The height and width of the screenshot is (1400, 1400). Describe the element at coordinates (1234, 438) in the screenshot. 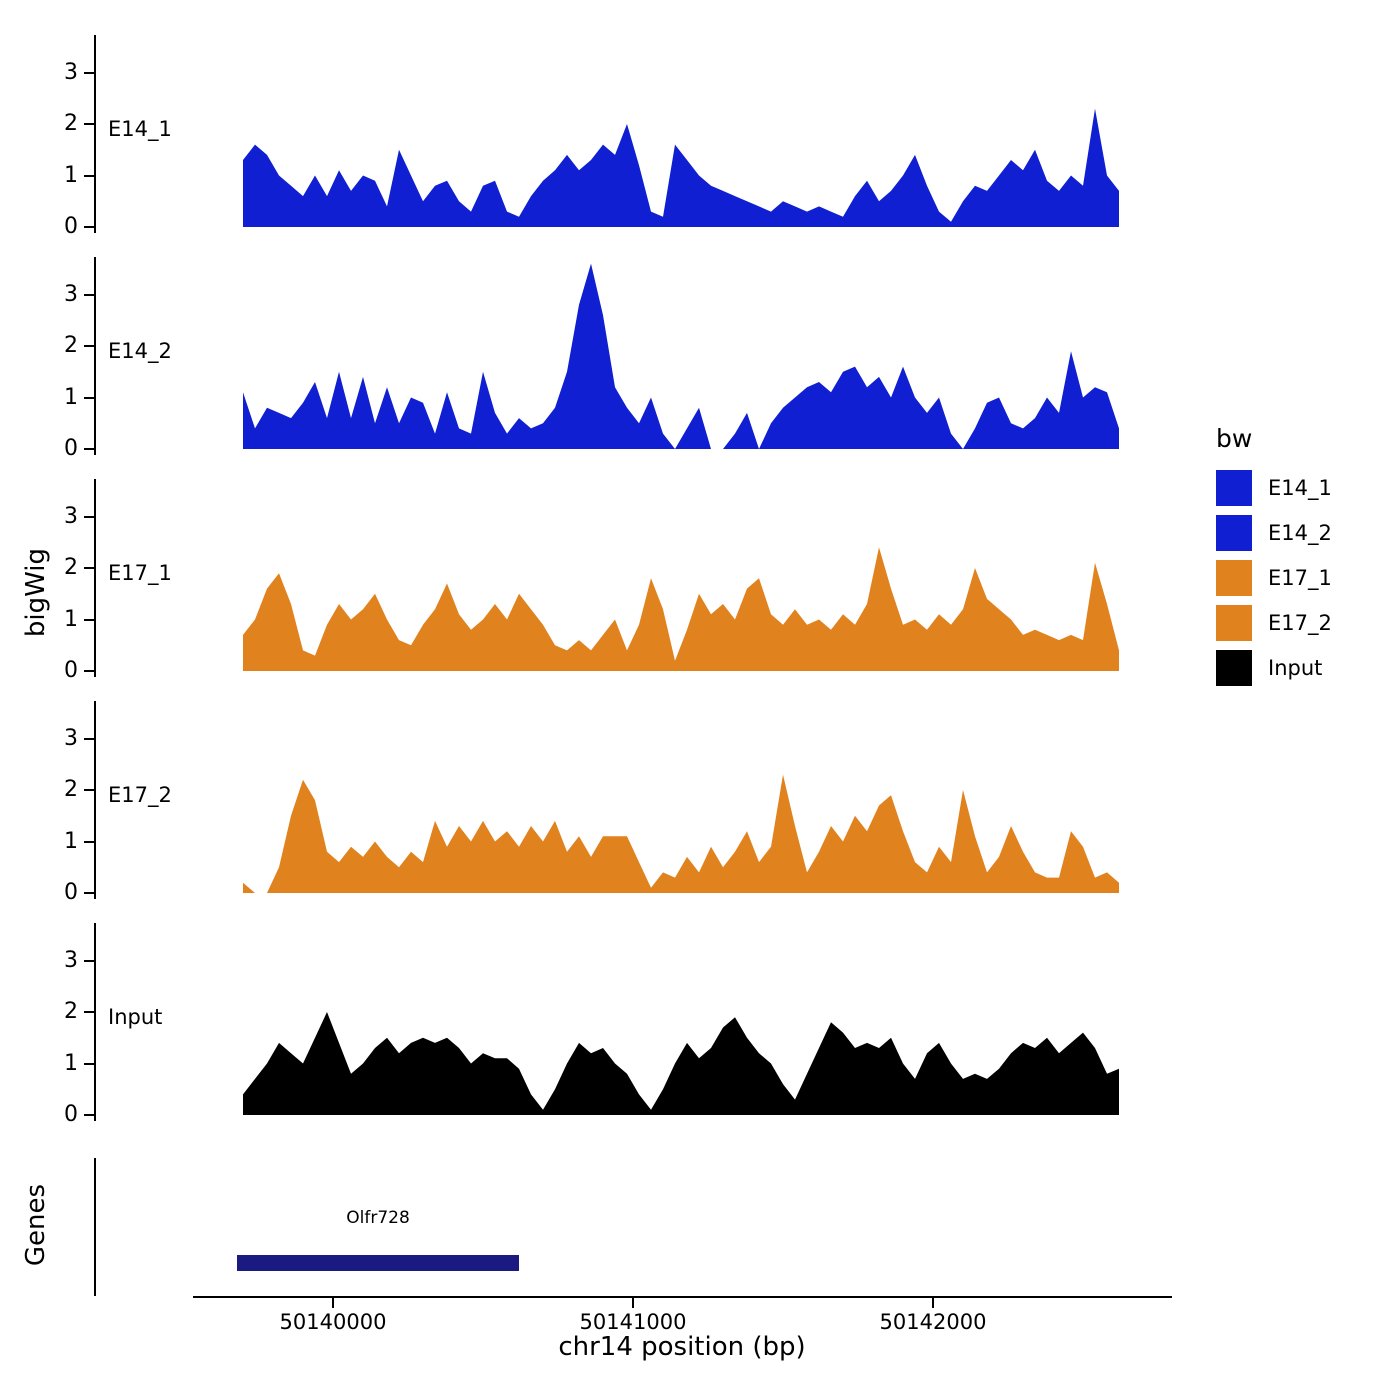

I see `legend-title: bw` at that location.